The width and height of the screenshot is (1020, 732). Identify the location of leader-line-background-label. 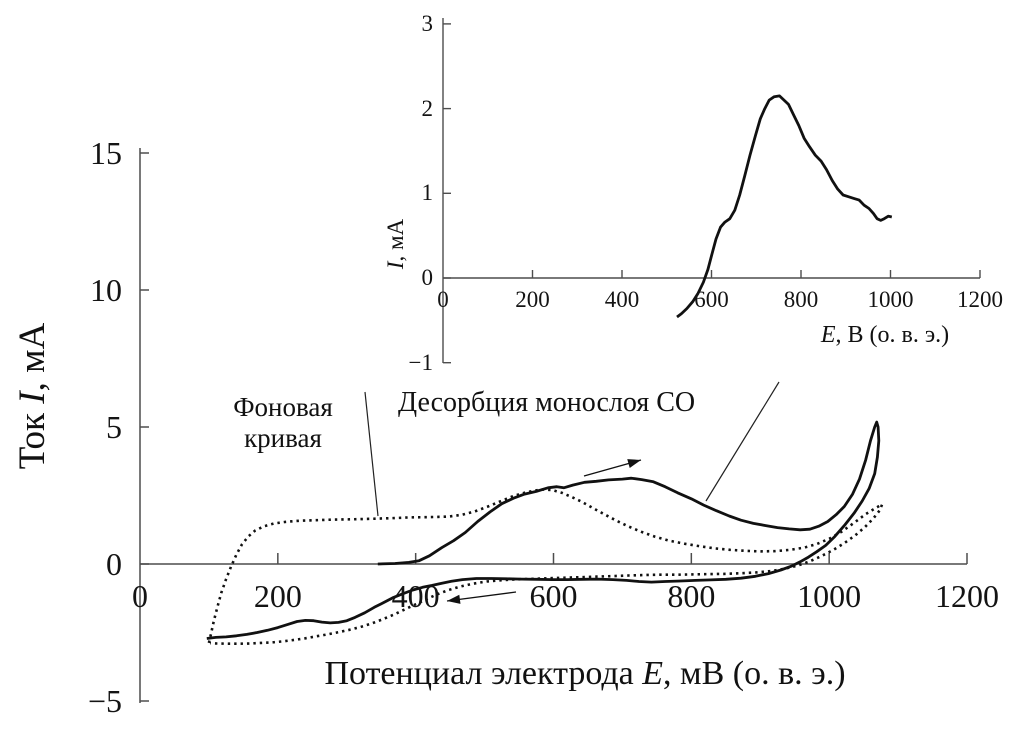
(371, 454).